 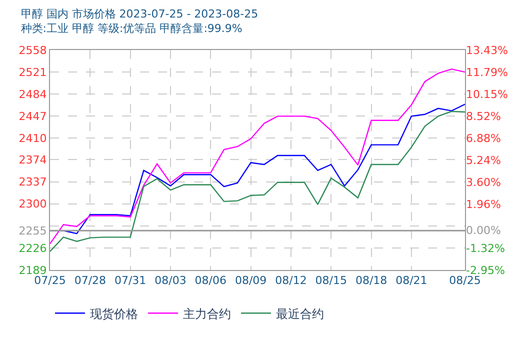 What do you see at coordinates (371, 281) in the screenshot?
I see `x-tick-label: 08/18` at bounding box center [371, 281].